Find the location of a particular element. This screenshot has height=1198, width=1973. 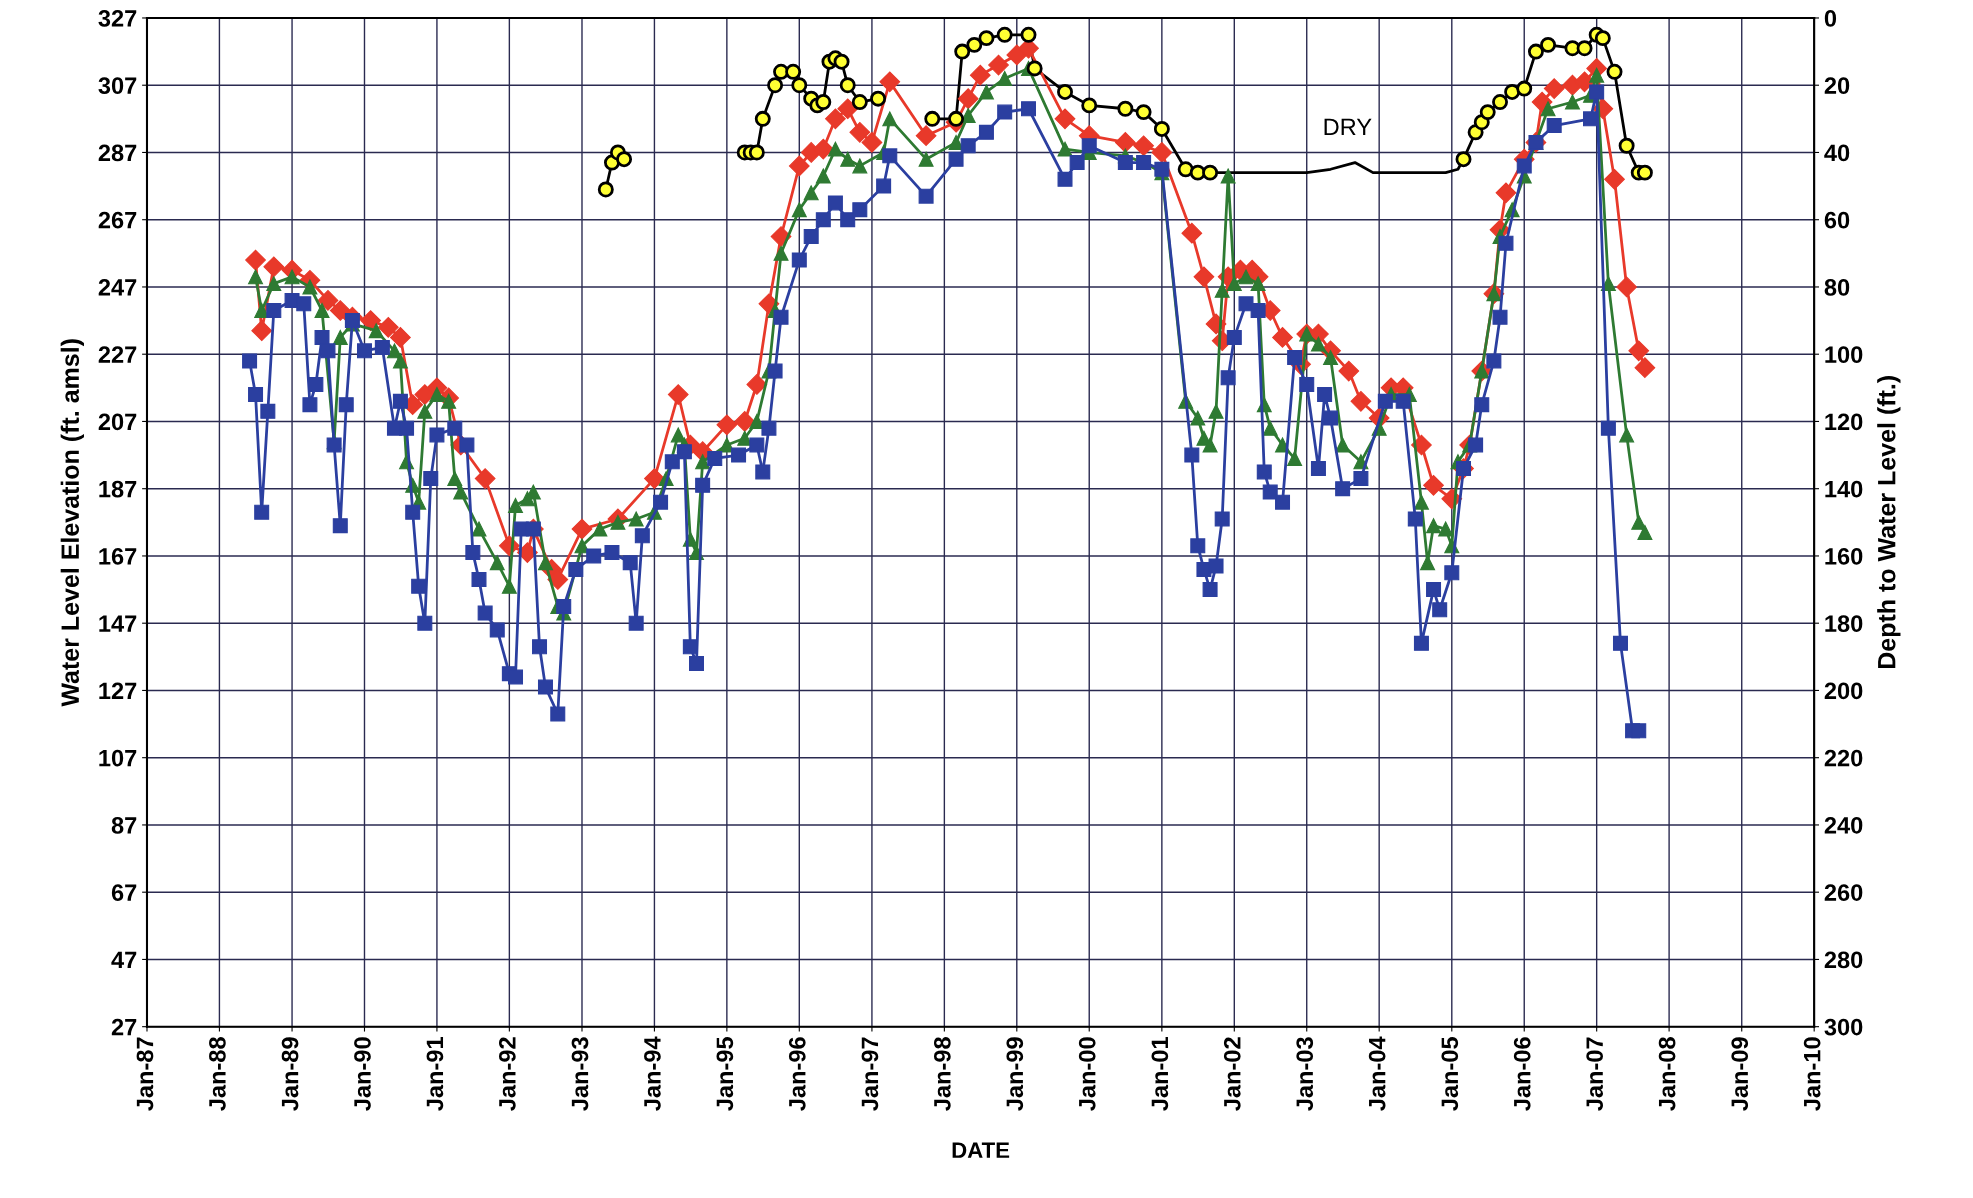

y2-tick-label: 100 is located at coordinates (1844, 354).